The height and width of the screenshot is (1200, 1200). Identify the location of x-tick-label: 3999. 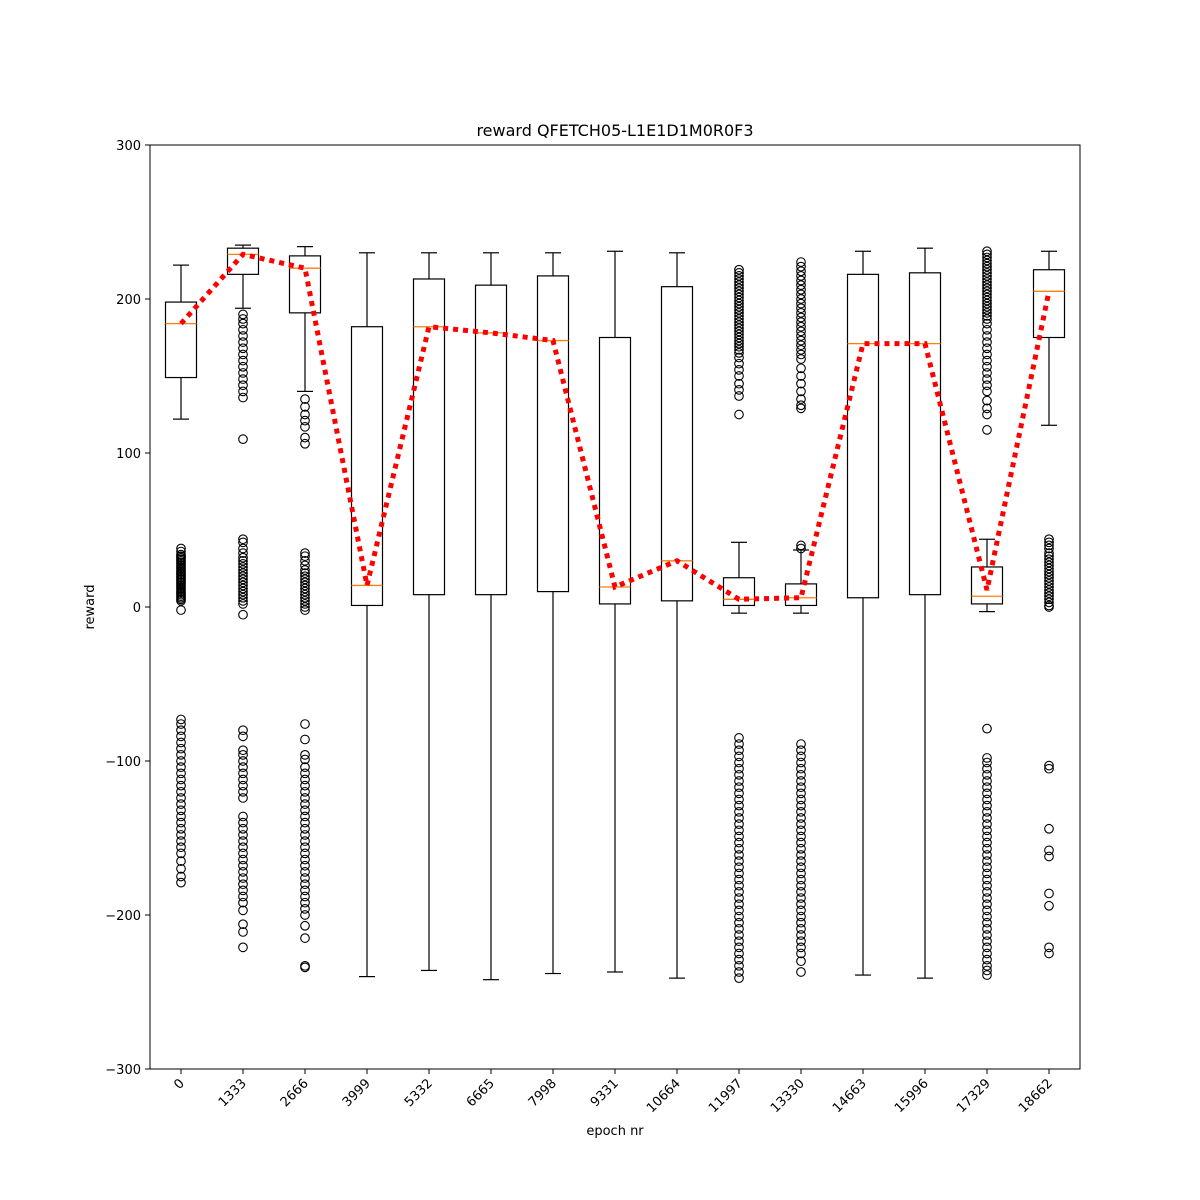
(357, 1093).